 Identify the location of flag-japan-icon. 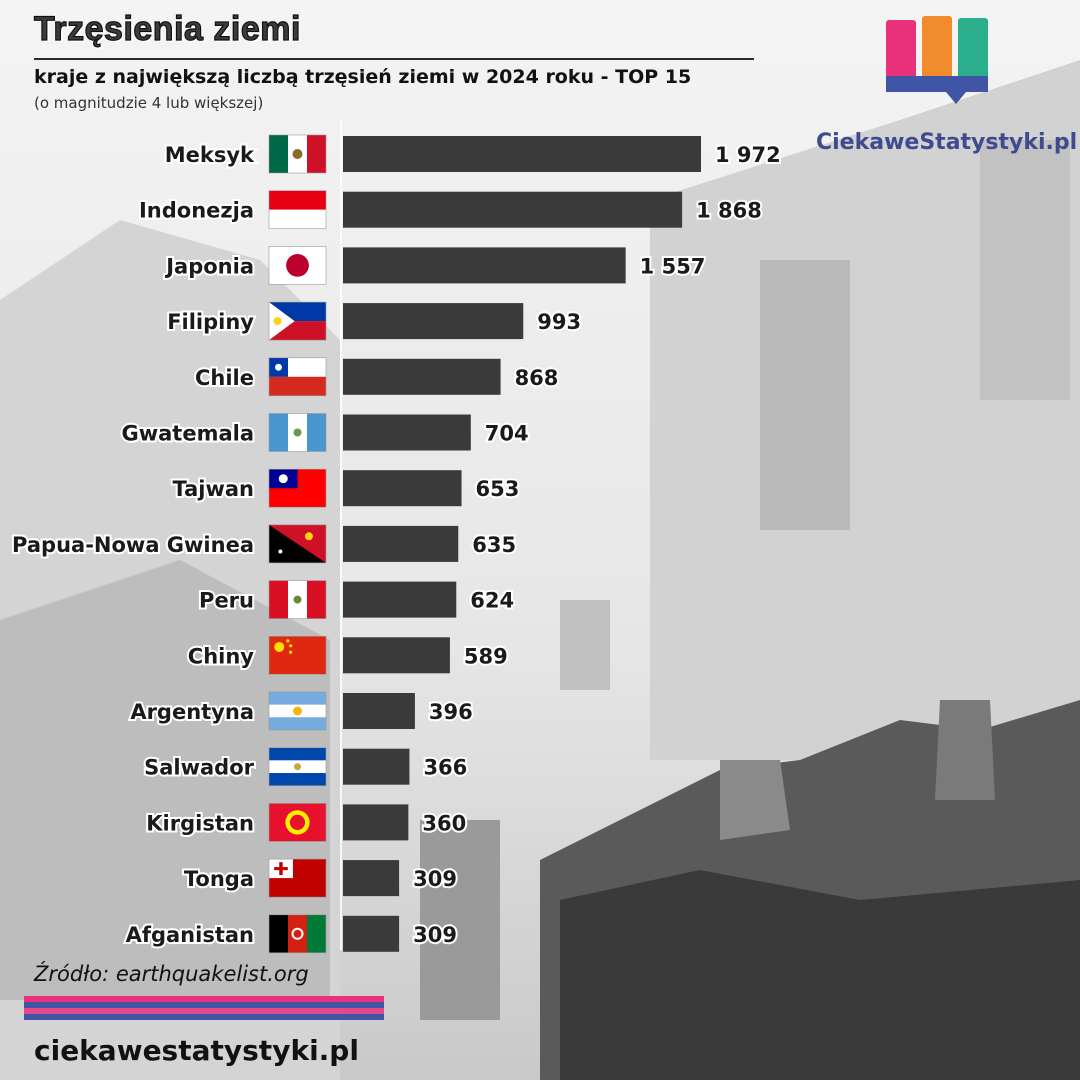
(297, 265).